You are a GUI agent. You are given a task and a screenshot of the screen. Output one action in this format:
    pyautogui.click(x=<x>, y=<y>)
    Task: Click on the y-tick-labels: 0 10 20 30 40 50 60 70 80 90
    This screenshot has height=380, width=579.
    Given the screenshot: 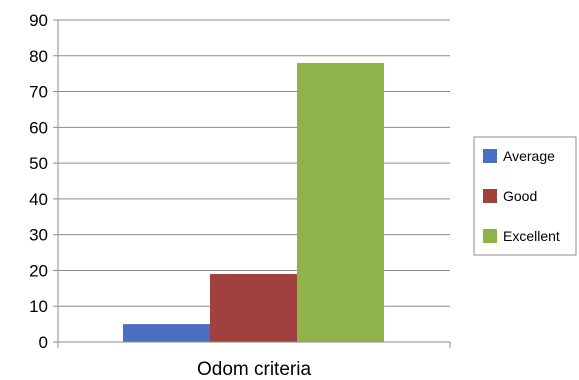 What is the action you would take?
    pyautogui.click(x=38, y=181)
    